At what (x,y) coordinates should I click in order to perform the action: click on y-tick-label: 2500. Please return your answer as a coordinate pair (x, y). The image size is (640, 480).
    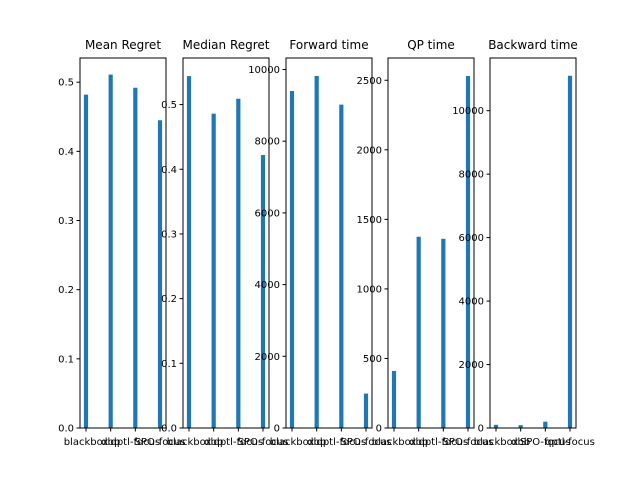
    Looking at the image, I should click on (369, 81).